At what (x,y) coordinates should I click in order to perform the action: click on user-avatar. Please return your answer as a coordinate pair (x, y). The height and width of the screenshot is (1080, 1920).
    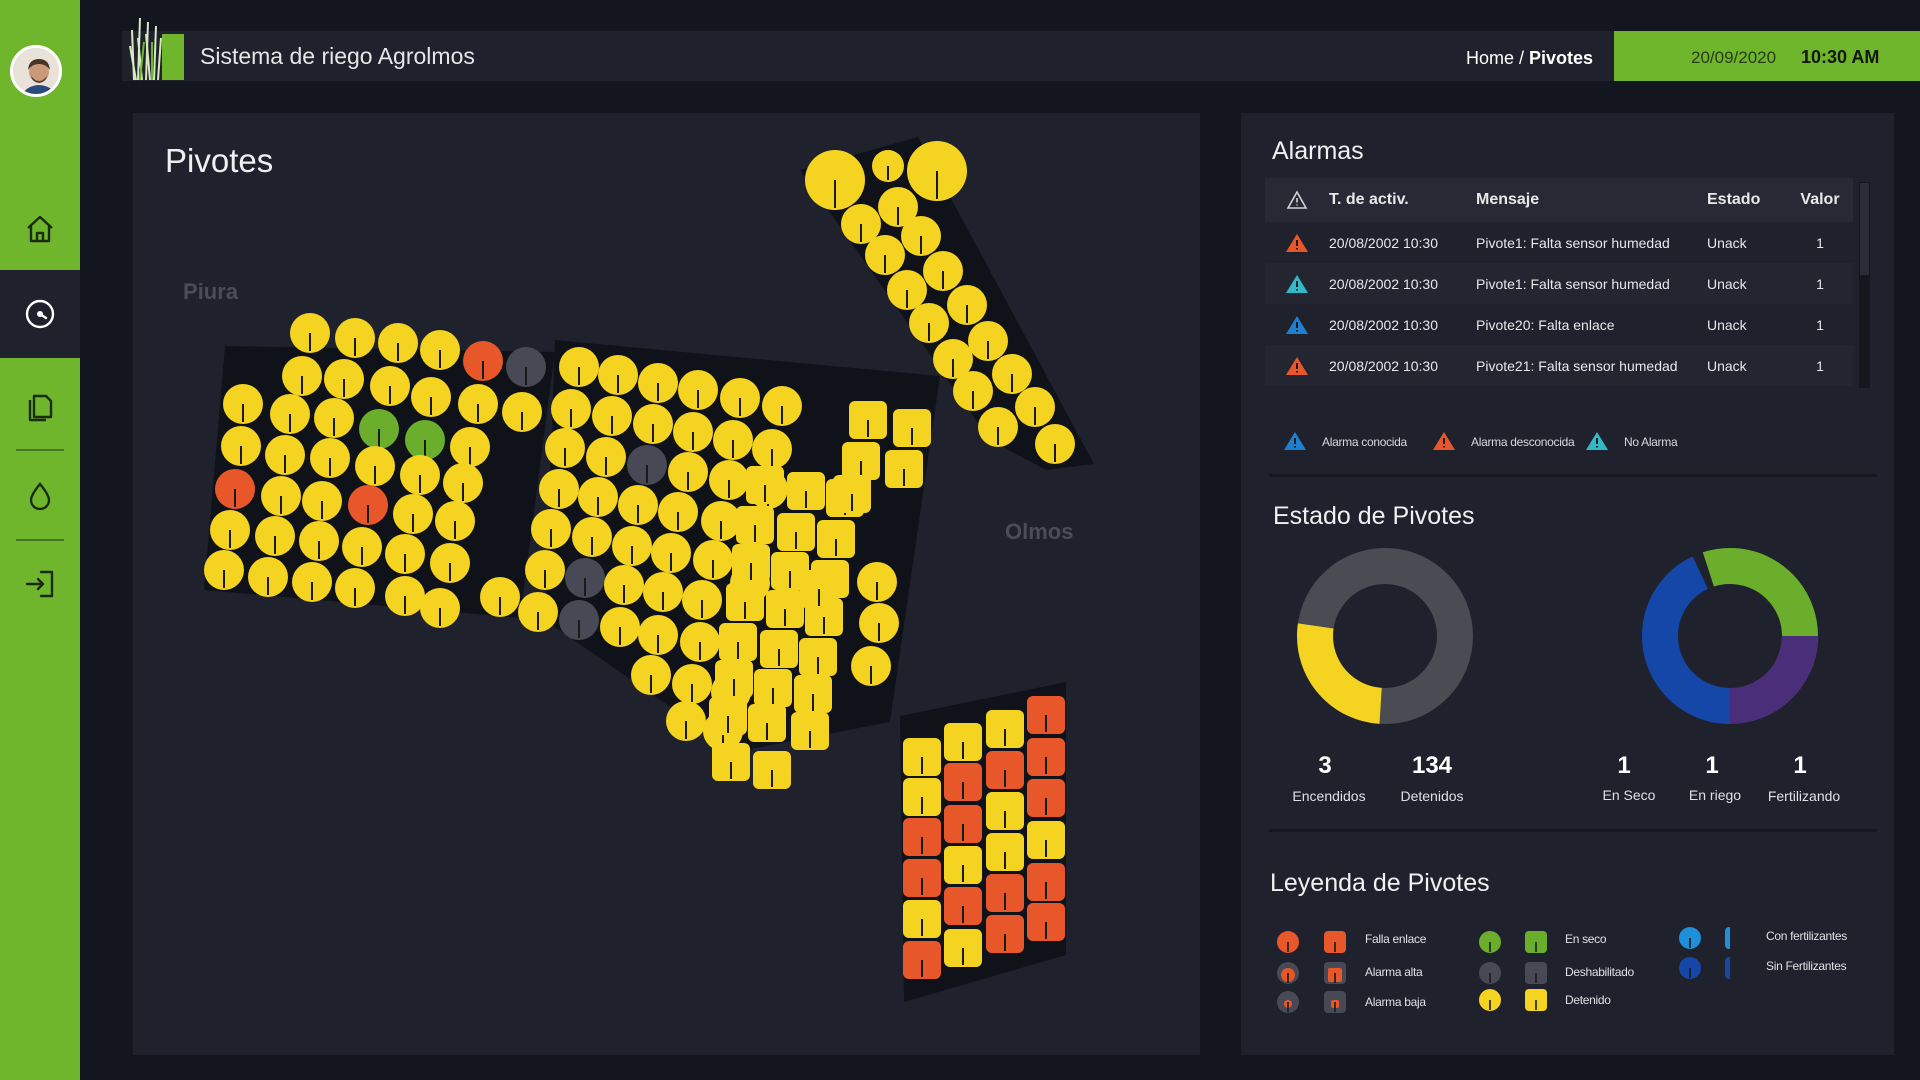
    Looking at the image, I should click on (36, 71).